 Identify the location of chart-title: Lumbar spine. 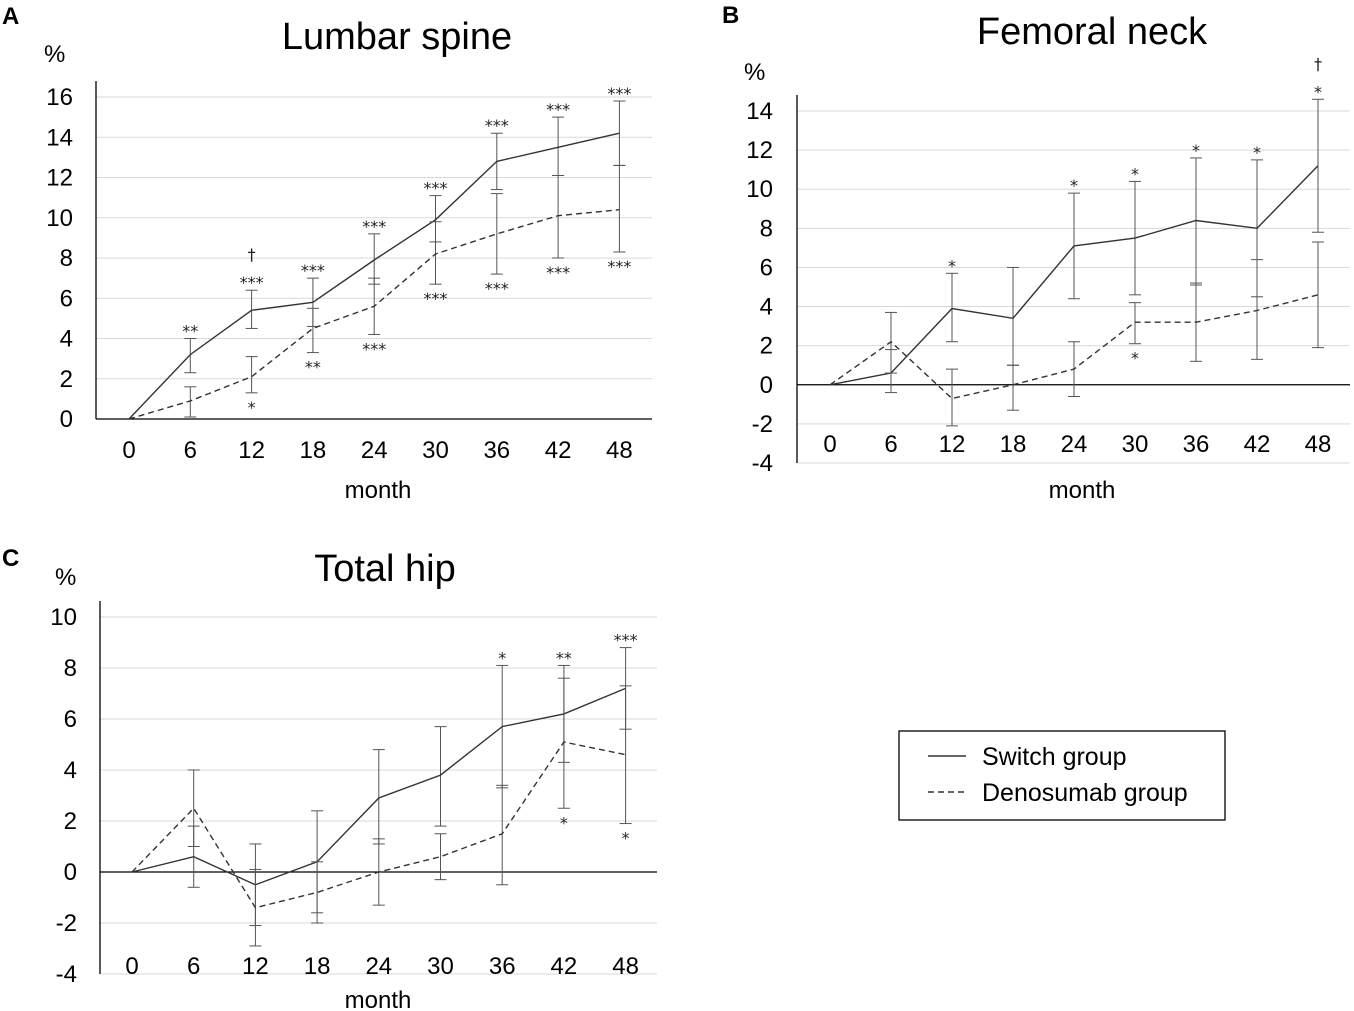
(397, 37).